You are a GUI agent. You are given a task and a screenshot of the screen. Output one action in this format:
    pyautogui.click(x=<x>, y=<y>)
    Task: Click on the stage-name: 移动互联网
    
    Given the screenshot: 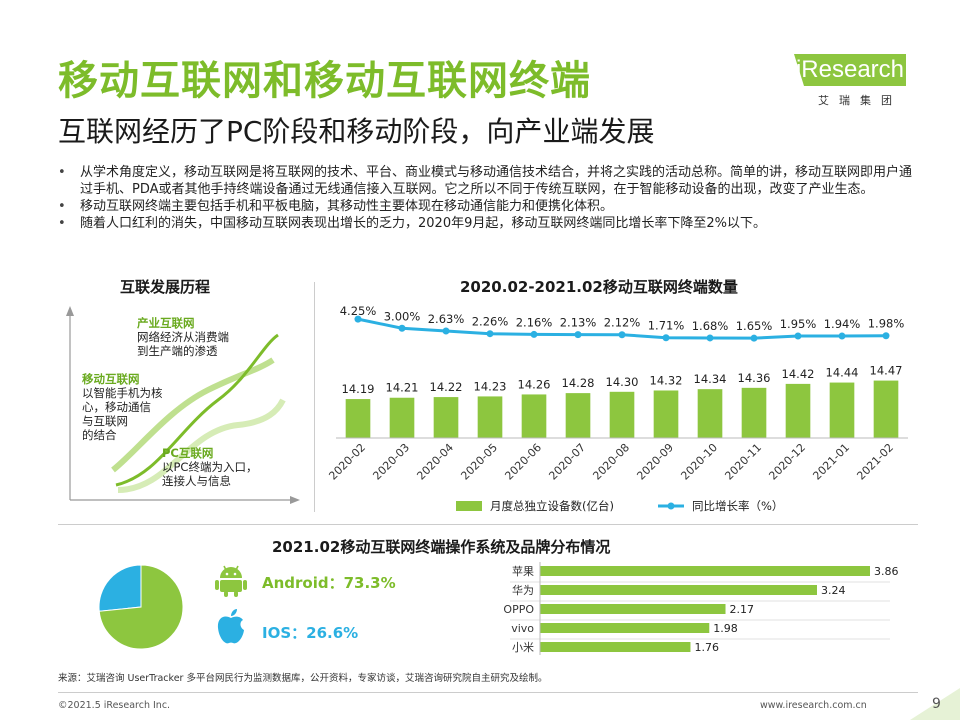 What is the action you would take?
    pyautogui.click(x=111, y=379)
    